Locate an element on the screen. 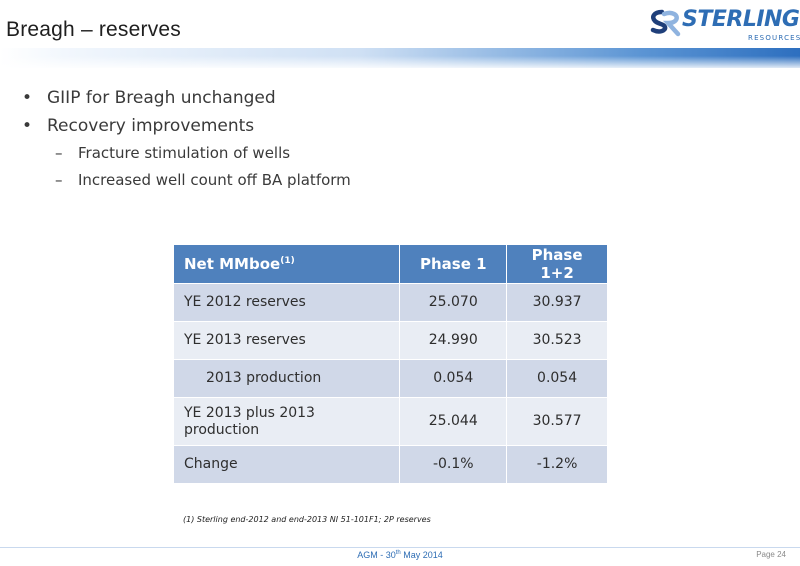 The height and width of the screenshot is (566, 800). table-row: YE 2012 reserves 25.070 30.937 is located at coordinates (390, 302).